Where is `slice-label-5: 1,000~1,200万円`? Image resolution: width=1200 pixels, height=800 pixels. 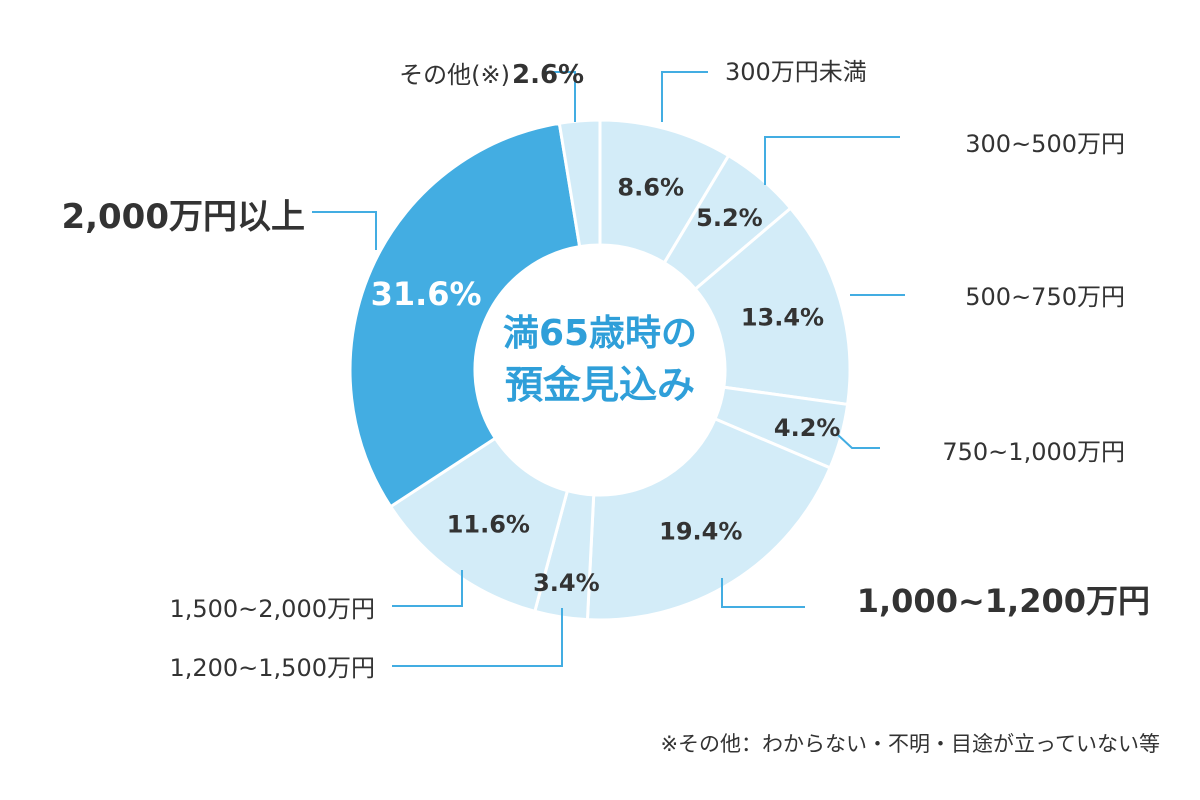
slice-label-5: 1,000~1,200万円 is located at coordinates (1003, 601).